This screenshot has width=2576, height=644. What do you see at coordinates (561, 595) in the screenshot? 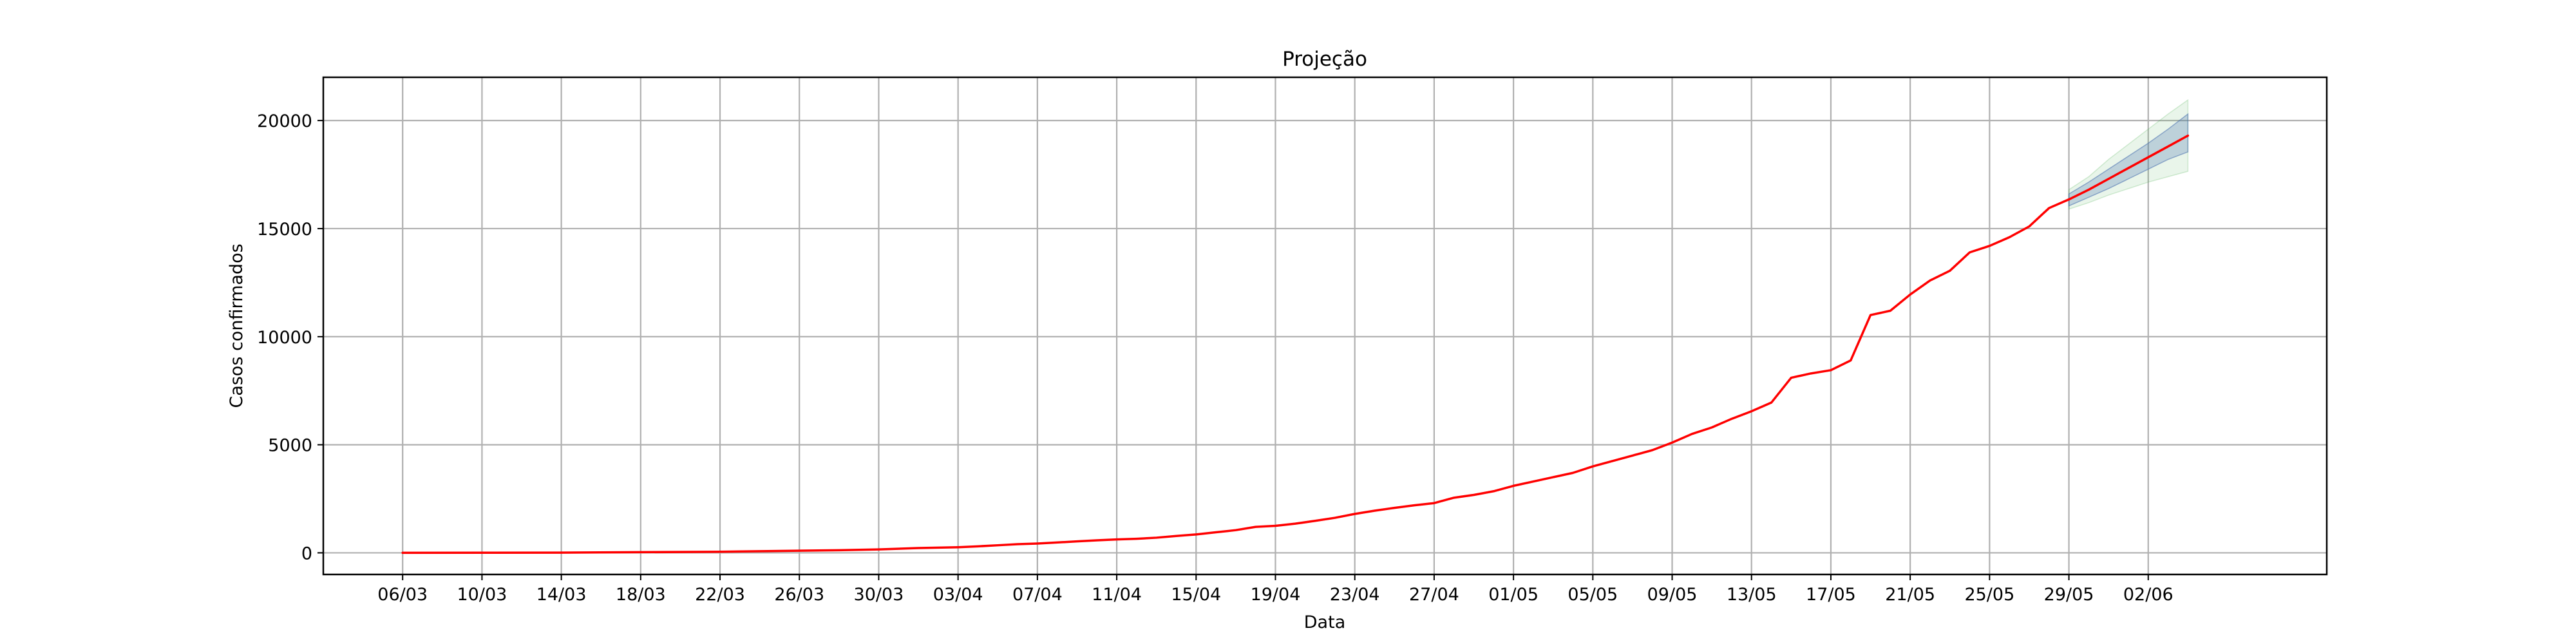
I see `x-tick-label: 14/03` at bounding box center [561, 595].